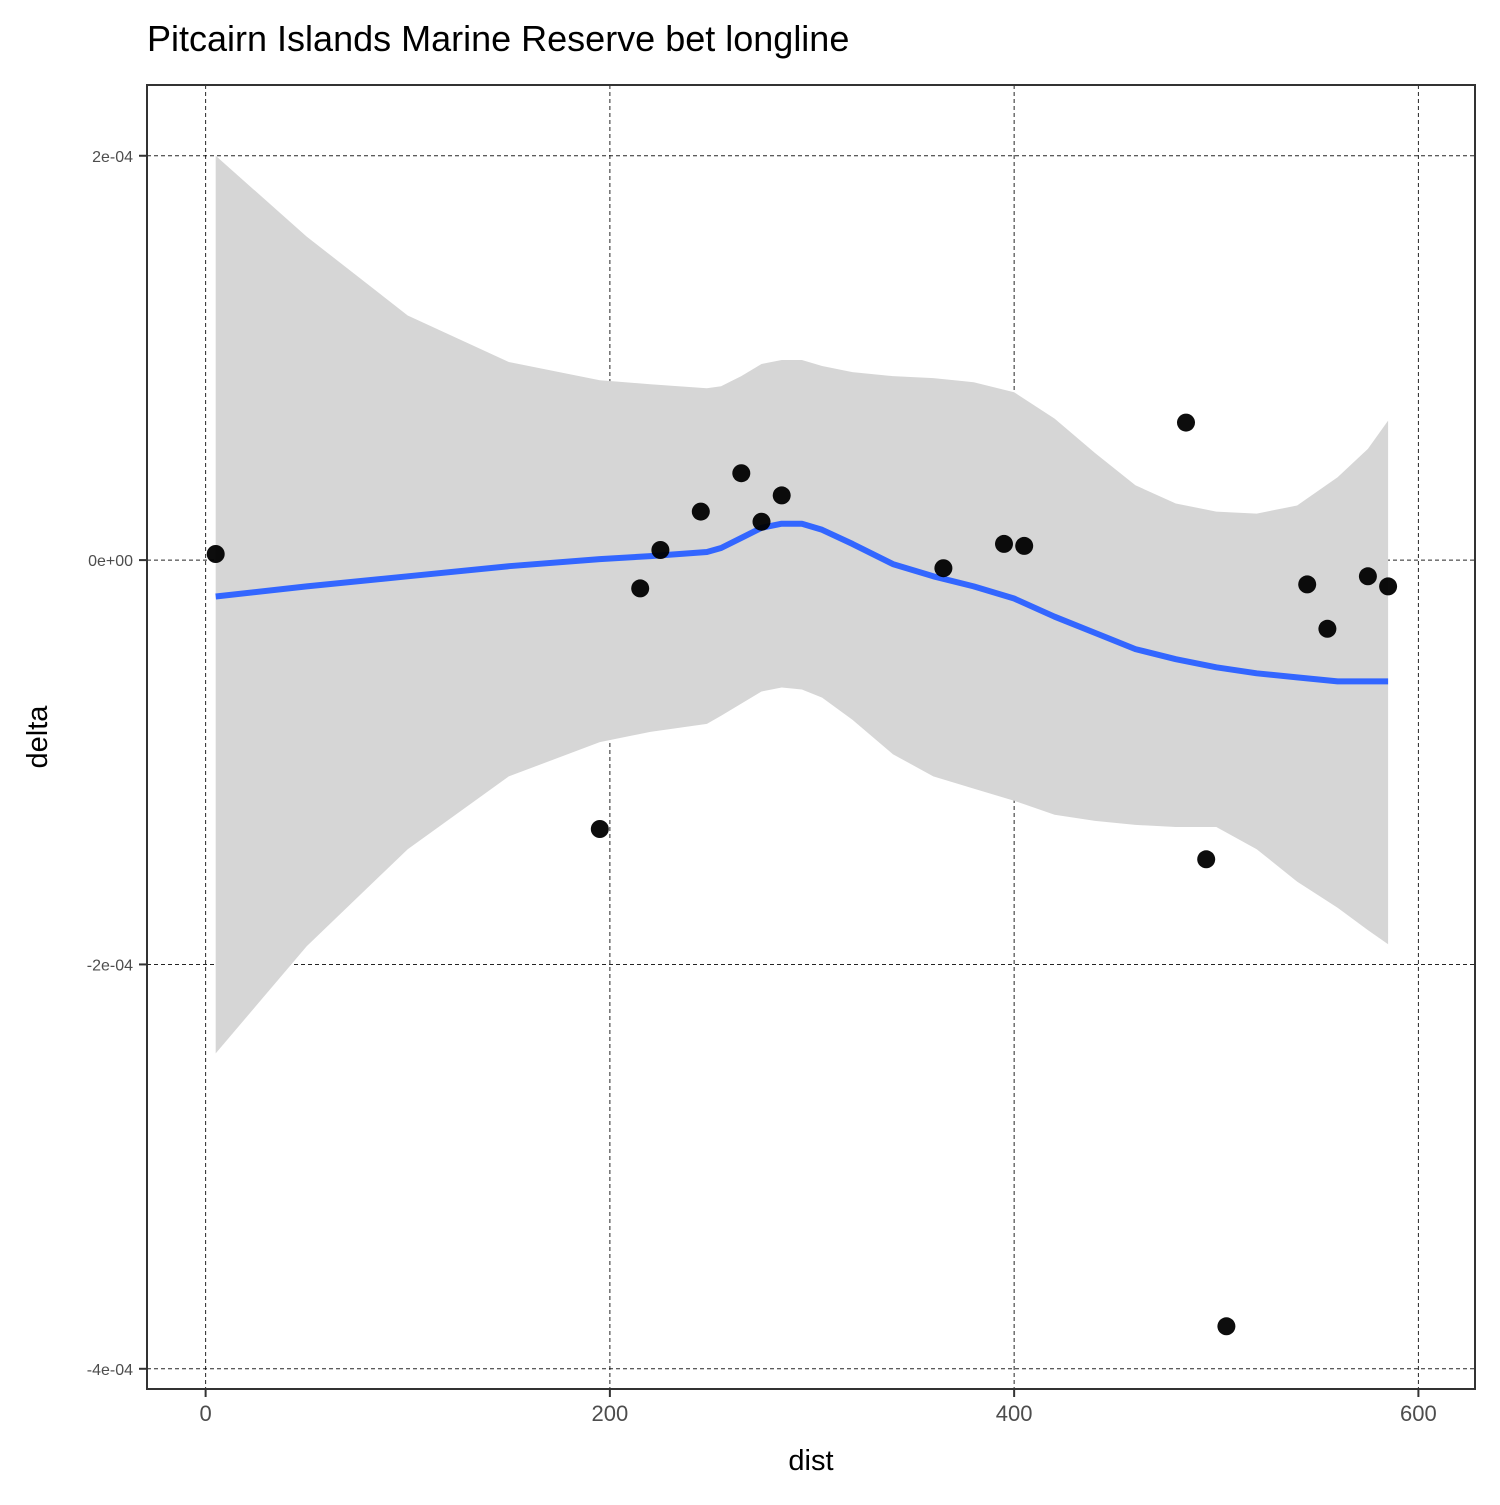 Image resolution: width=1500 pixels, height=1505 pixels. What do you see at coordinates (205, 1413) in the screenshot?
I see `x-tick-label: 0` at bounding box center [205, 1413].